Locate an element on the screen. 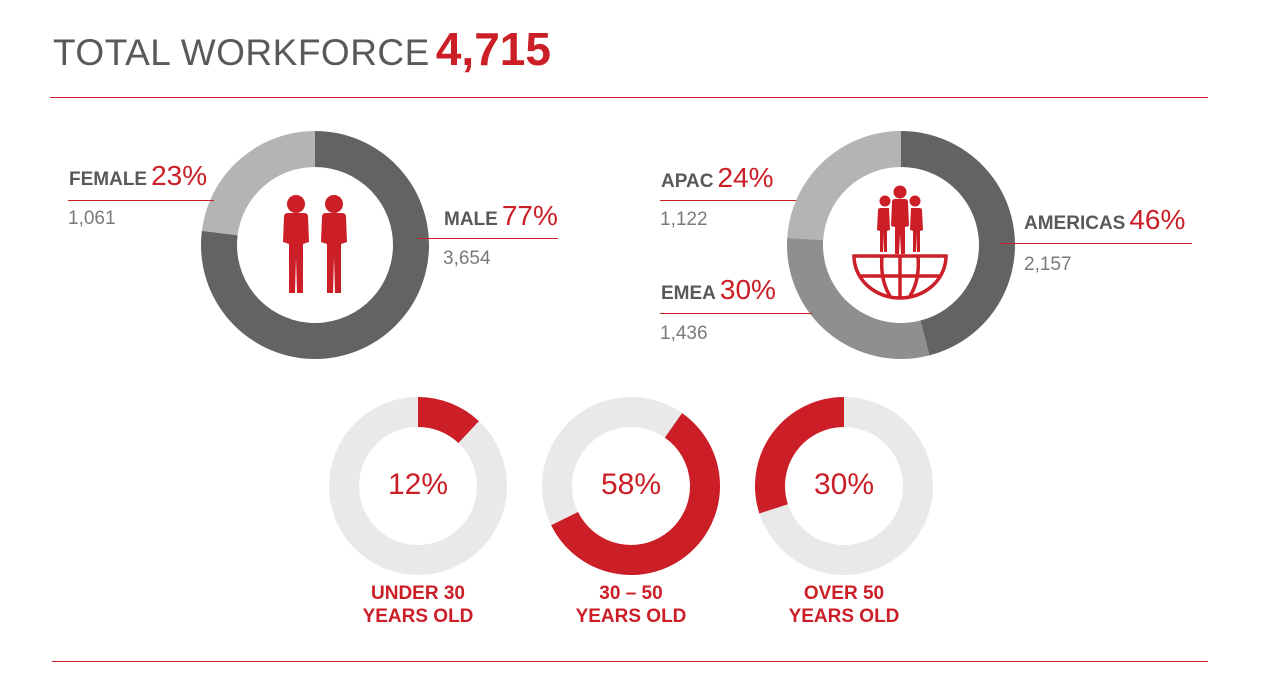  age-over-50-line2: YEARS OLD is located at coordinates (844, 616).